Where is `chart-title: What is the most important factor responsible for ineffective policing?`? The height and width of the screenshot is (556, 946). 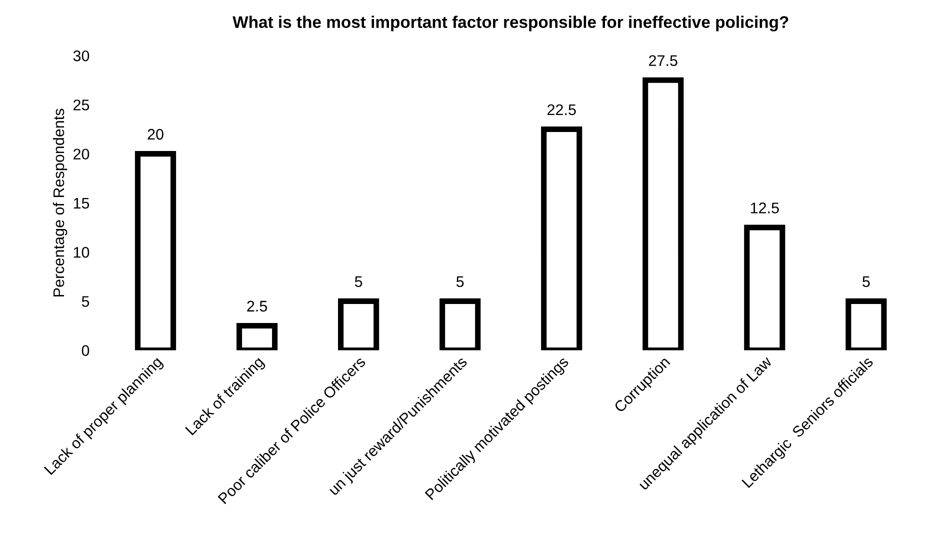 chart-title: What is the most important factor responsible for ineffective policing? is located at coordinates (510, 24).